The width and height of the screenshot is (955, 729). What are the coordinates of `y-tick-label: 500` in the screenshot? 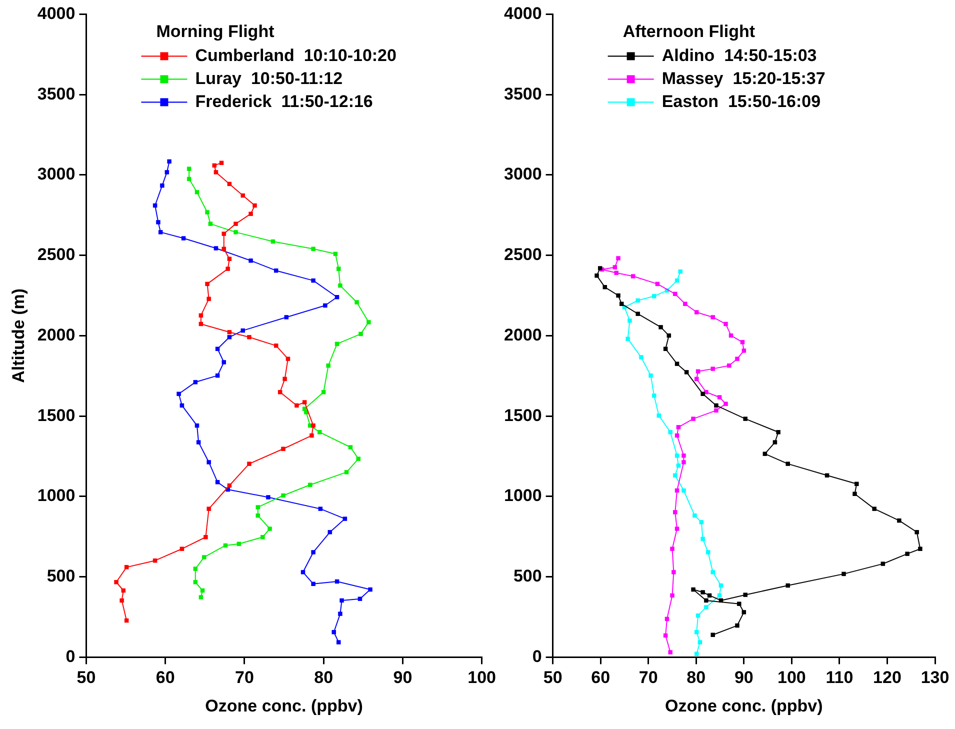 It's located at (527, 576).